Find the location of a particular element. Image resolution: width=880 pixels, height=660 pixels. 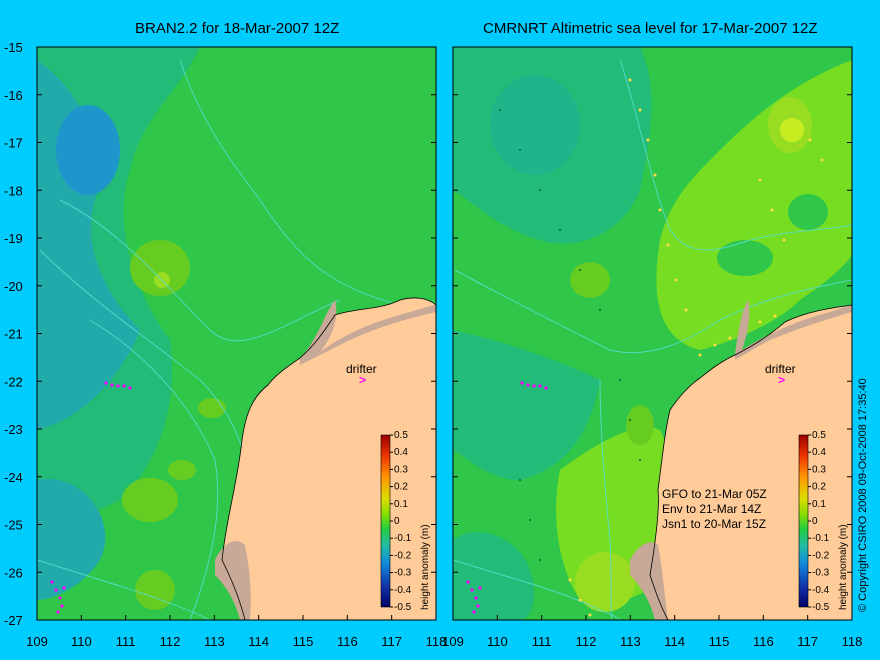

y-tick-label: -16 is located at coordinates (13, 95).